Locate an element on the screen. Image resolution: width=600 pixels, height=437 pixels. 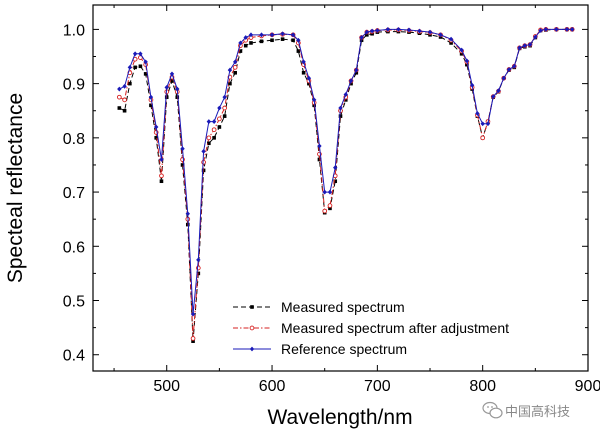
x-tick-label: 700 is located at coordinates (377, 386).